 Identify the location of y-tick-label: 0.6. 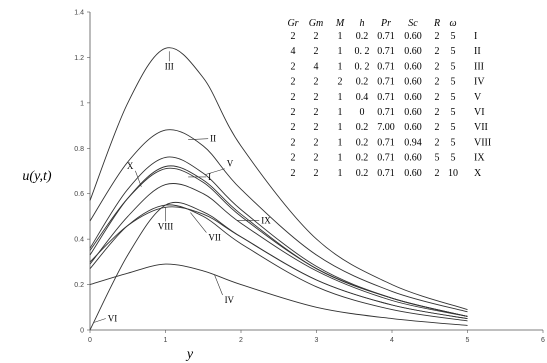
(79, 194).